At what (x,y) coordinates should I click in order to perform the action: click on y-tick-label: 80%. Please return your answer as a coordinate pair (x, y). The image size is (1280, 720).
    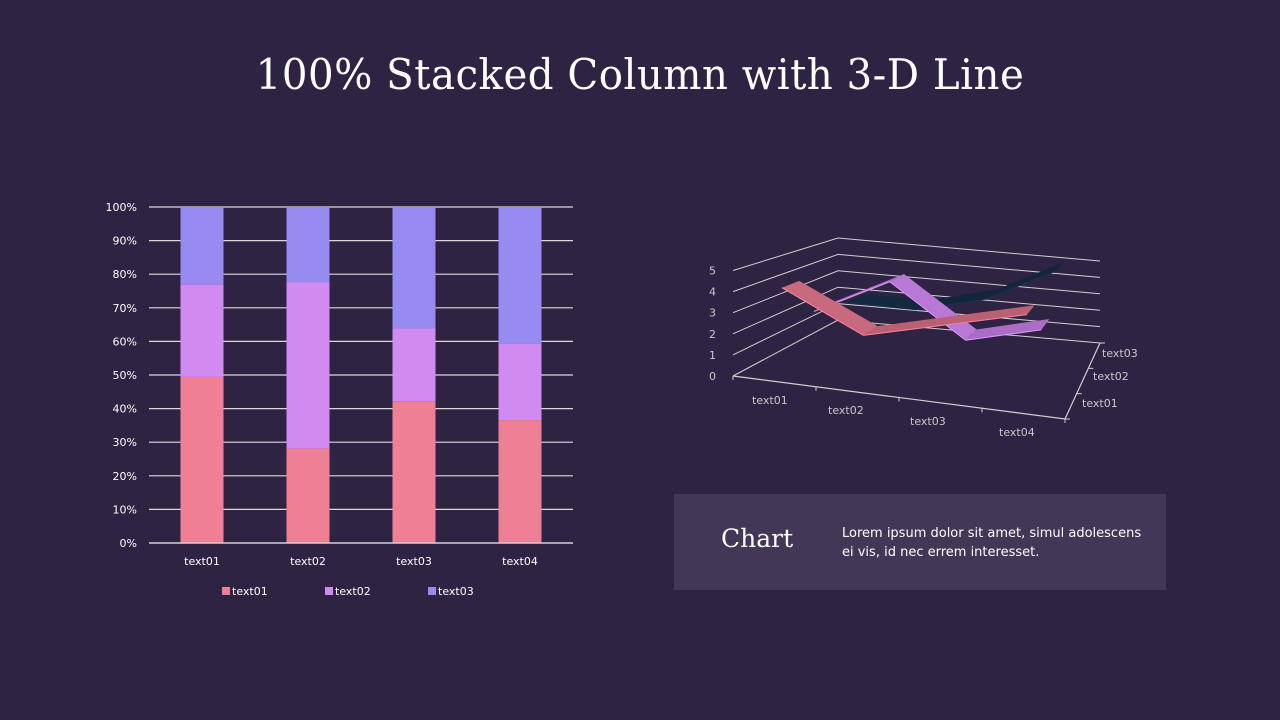
    Looking at the image, I should click on (125, 274).